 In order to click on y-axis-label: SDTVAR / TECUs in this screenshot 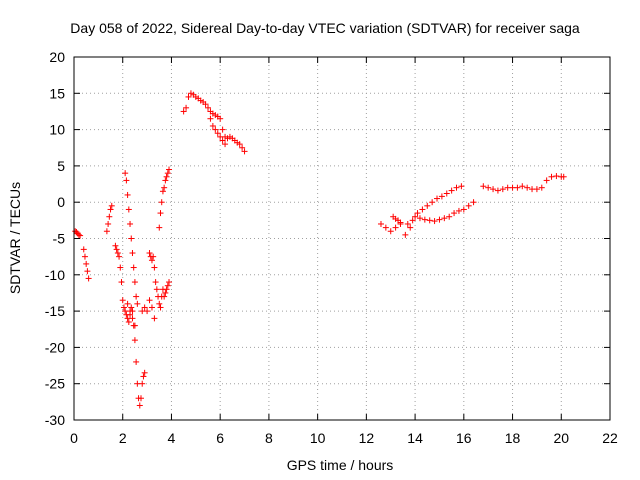, I will do `click(15, 238)`.